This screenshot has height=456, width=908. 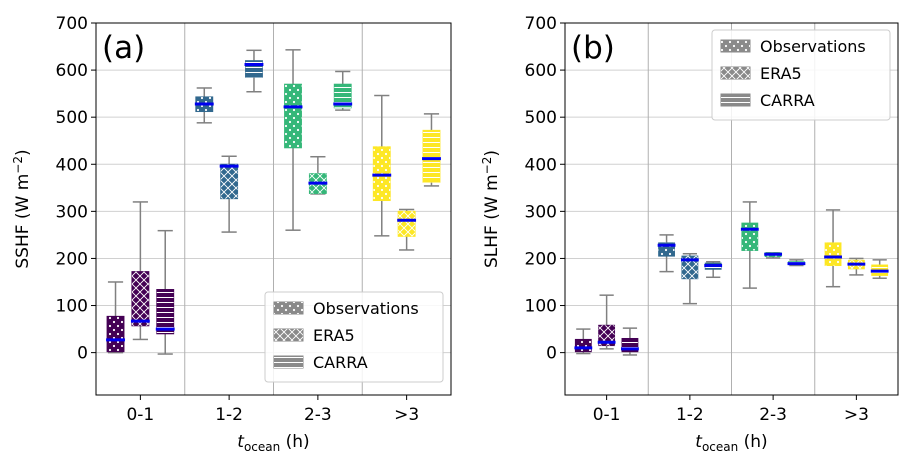 I want to click on y-axis-label: SSHF (W m−2), so click(x=22, y=208).